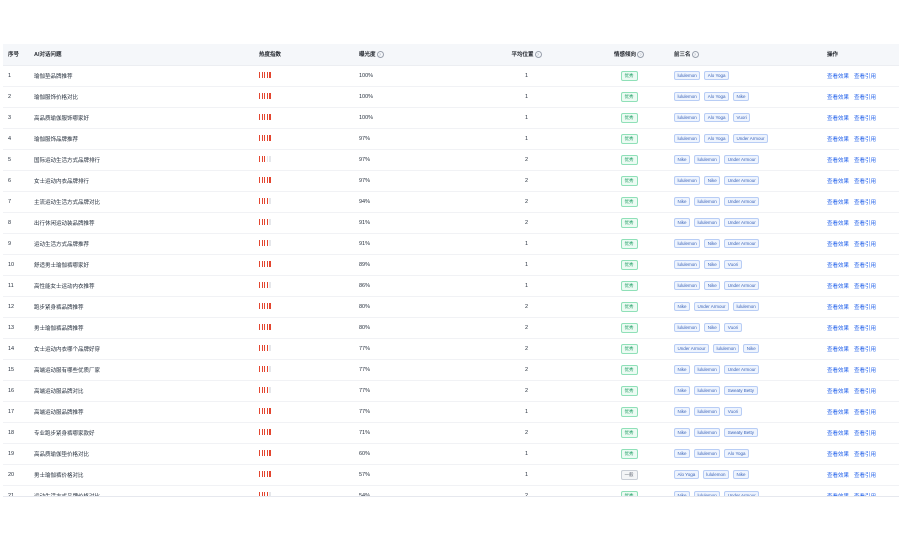 The height and width of the screenshot is (540, 900). I want to click on row-question: 运动生活方式品牌推荐, so click(141, 244).